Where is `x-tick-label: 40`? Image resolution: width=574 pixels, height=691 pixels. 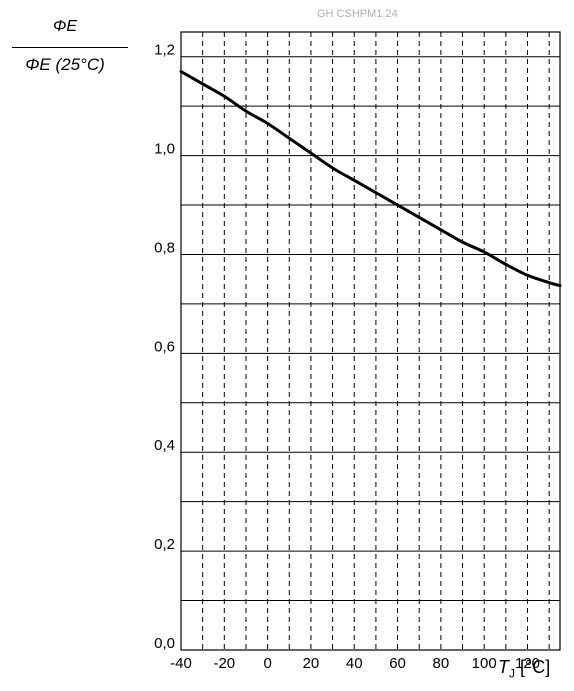
x-tick-label: 40 is located at coordinates (354, 663).